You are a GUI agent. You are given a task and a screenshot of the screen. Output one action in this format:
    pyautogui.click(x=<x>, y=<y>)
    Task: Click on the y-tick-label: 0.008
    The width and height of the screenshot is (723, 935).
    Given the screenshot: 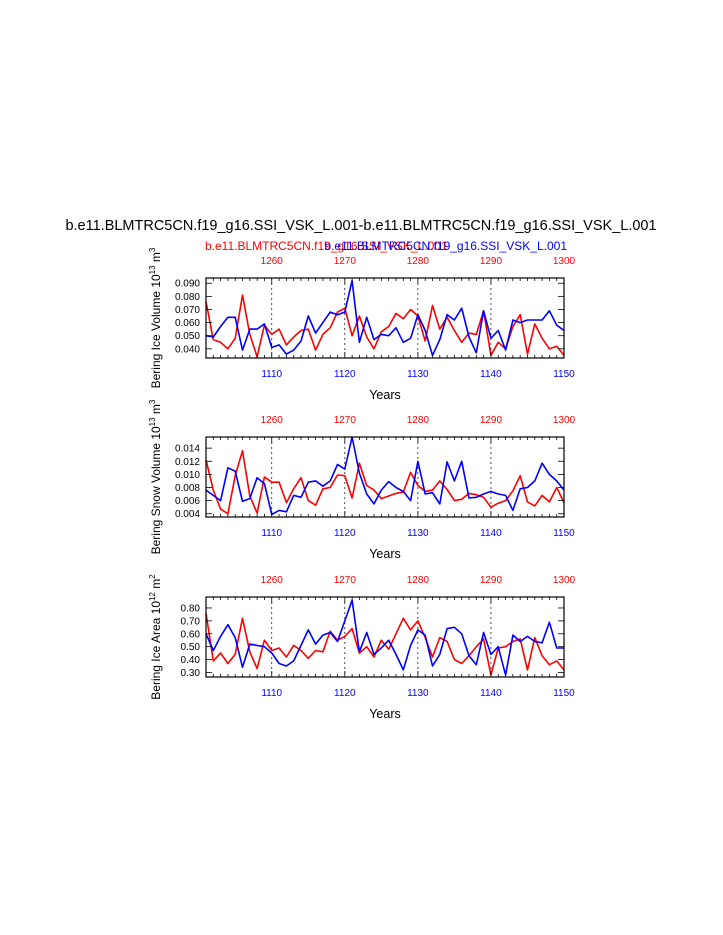 What is the action you would take?
    pyautogui.click(x=187, y=488)
    